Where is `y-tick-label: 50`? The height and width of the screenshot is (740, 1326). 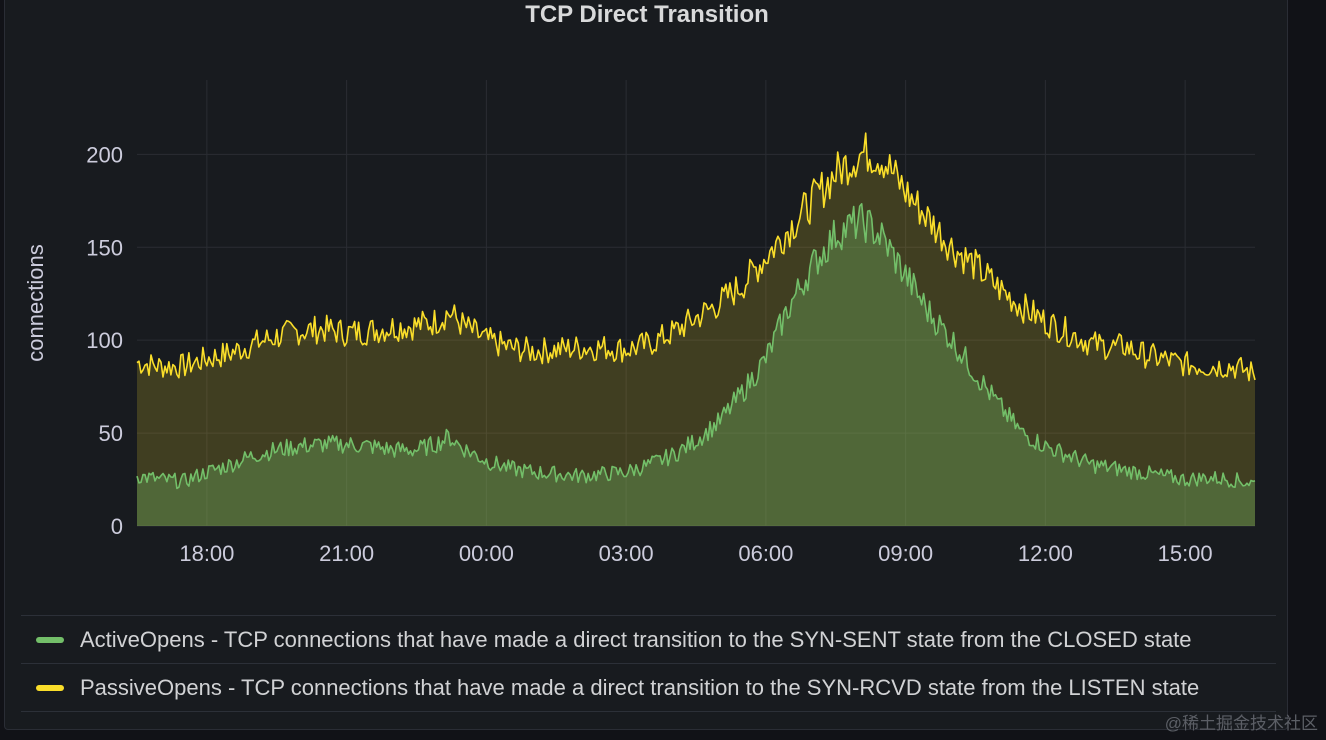 y-tick-label: 50 is located at coordinates (111, 433).